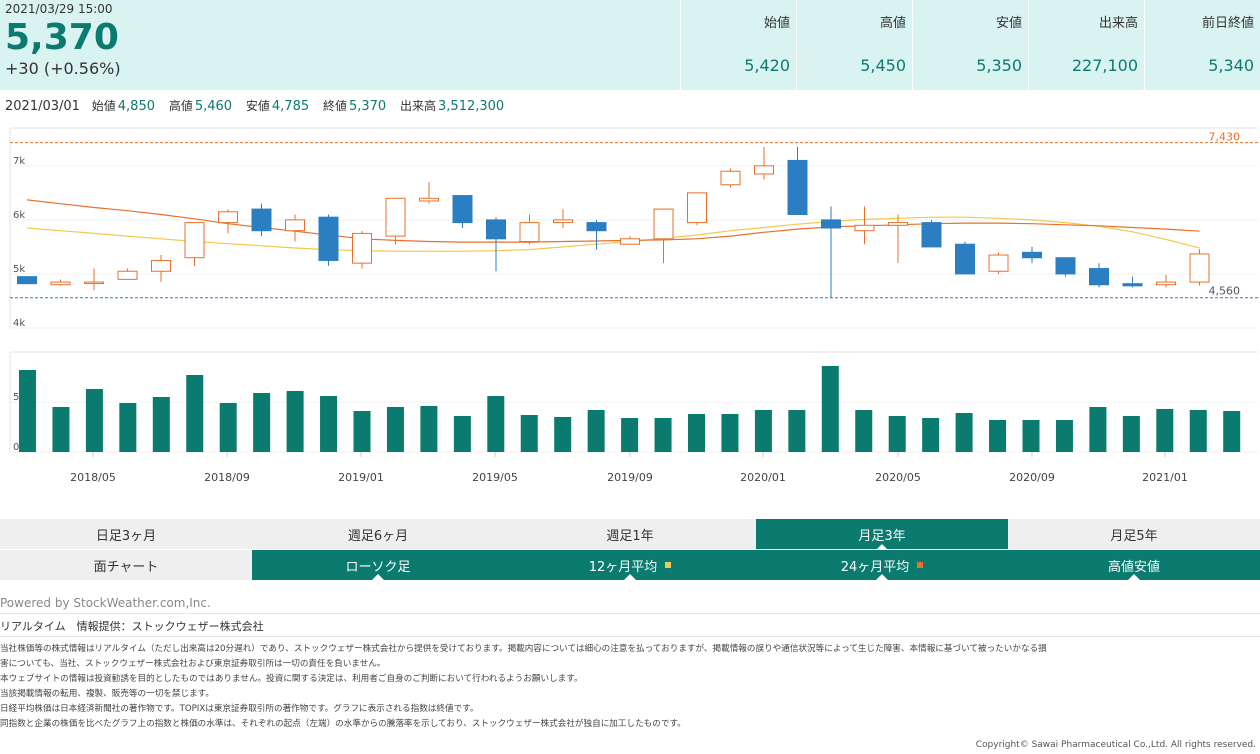 The width and height of the screenshot is (1260, 754). What do you see at coordinates (63, 68) in the screenshot?
I see `price-change: +30 (+0.56%)` at bounding box center [63, 68].